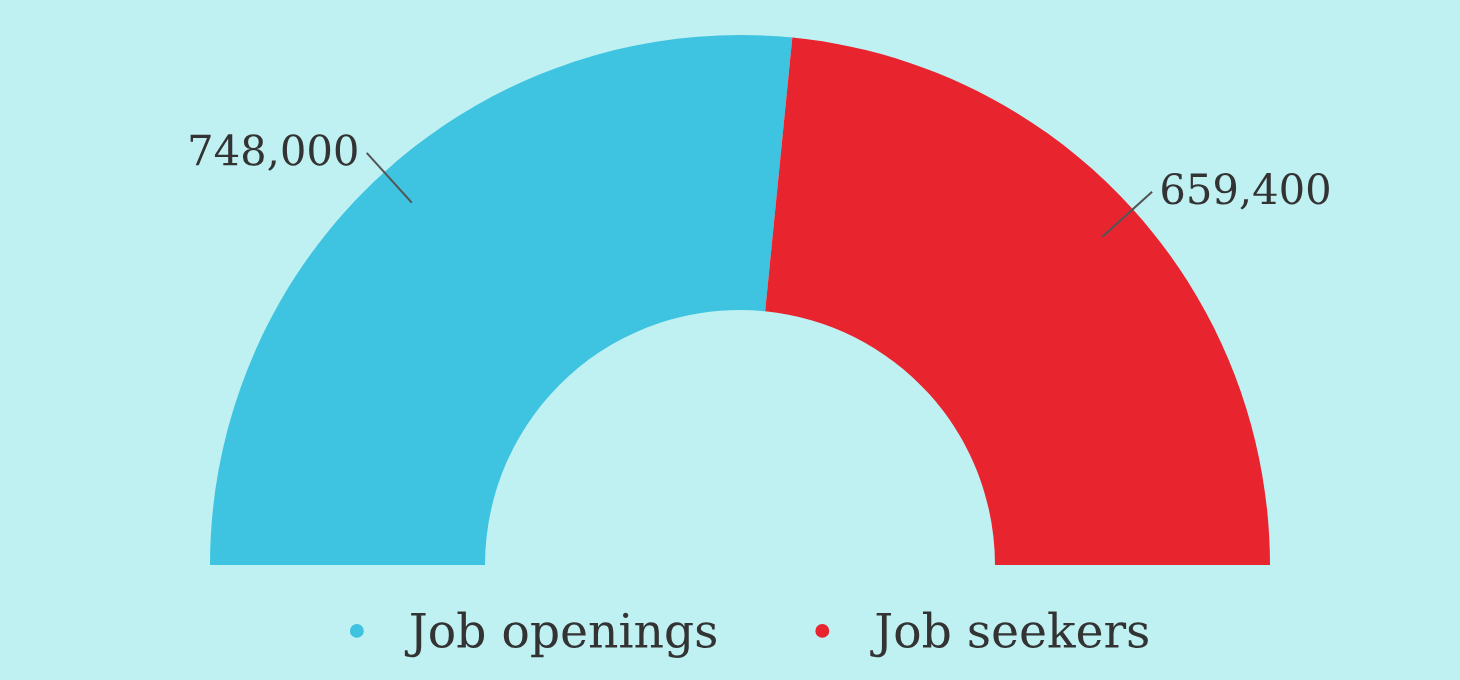  What do you see at coordinates (1009, 634) in the screenshot?
I see `legend-label: Job seekers` at bounding box center [1009, 634].